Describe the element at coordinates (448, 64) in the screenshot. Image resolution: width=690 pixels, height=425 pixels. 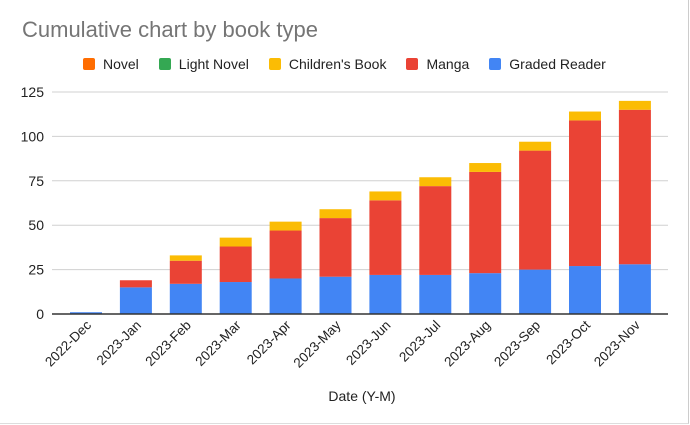
I see `legend-label: Manga` at that location.